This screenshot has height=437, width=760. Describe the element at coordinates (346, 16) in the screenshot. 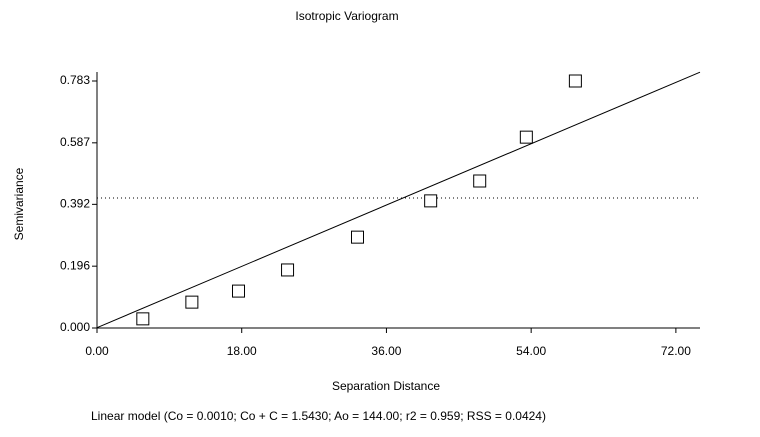

I see `chart-title: Isotropic Variogram` at that location.